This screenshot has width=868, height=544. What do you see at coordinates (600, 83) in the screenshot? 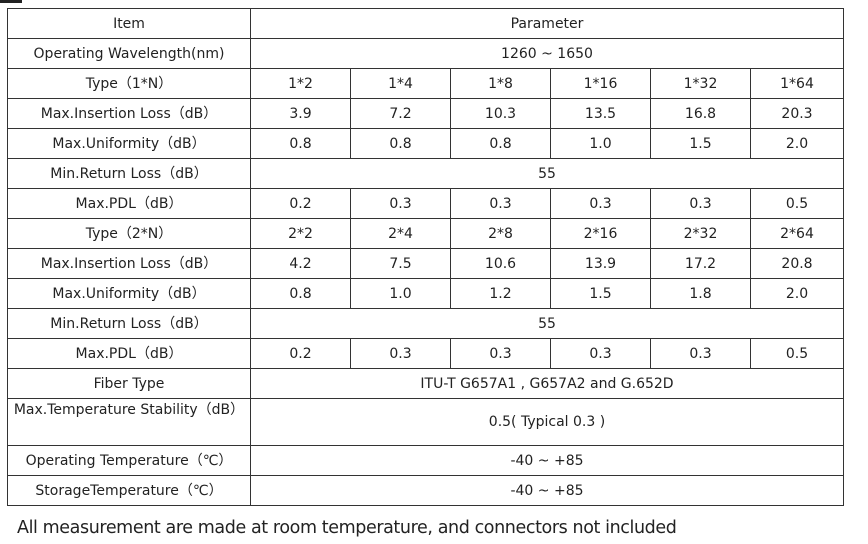
I see `cell-value: 1*16` at bounding box center [600, 83].